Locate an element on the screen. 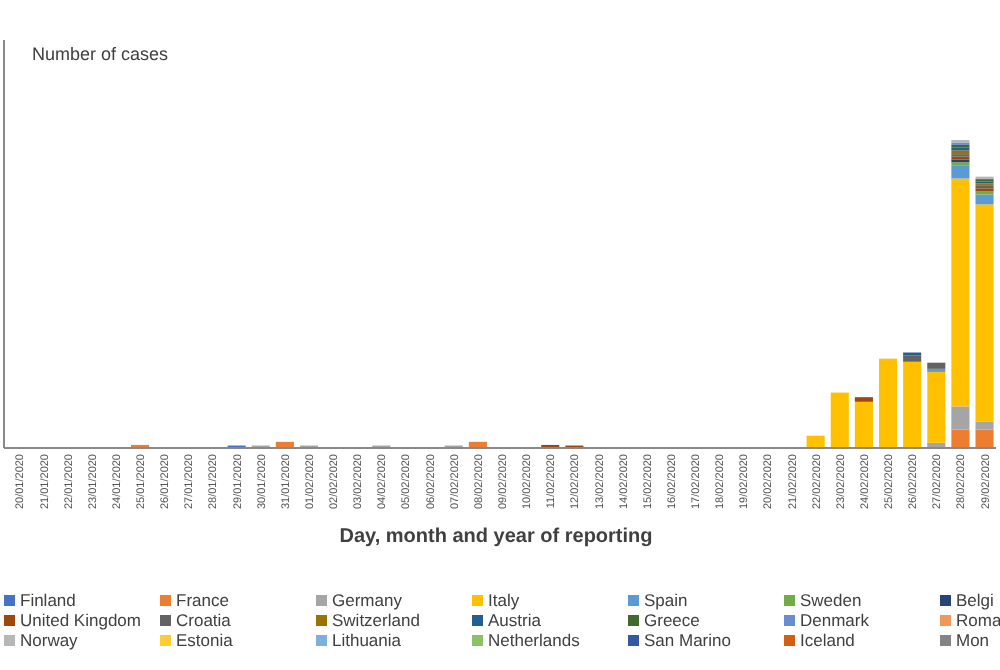 The height and width of the screenshot is (670, 1000). legend-label: Spain is located at coordinates (666, 600).